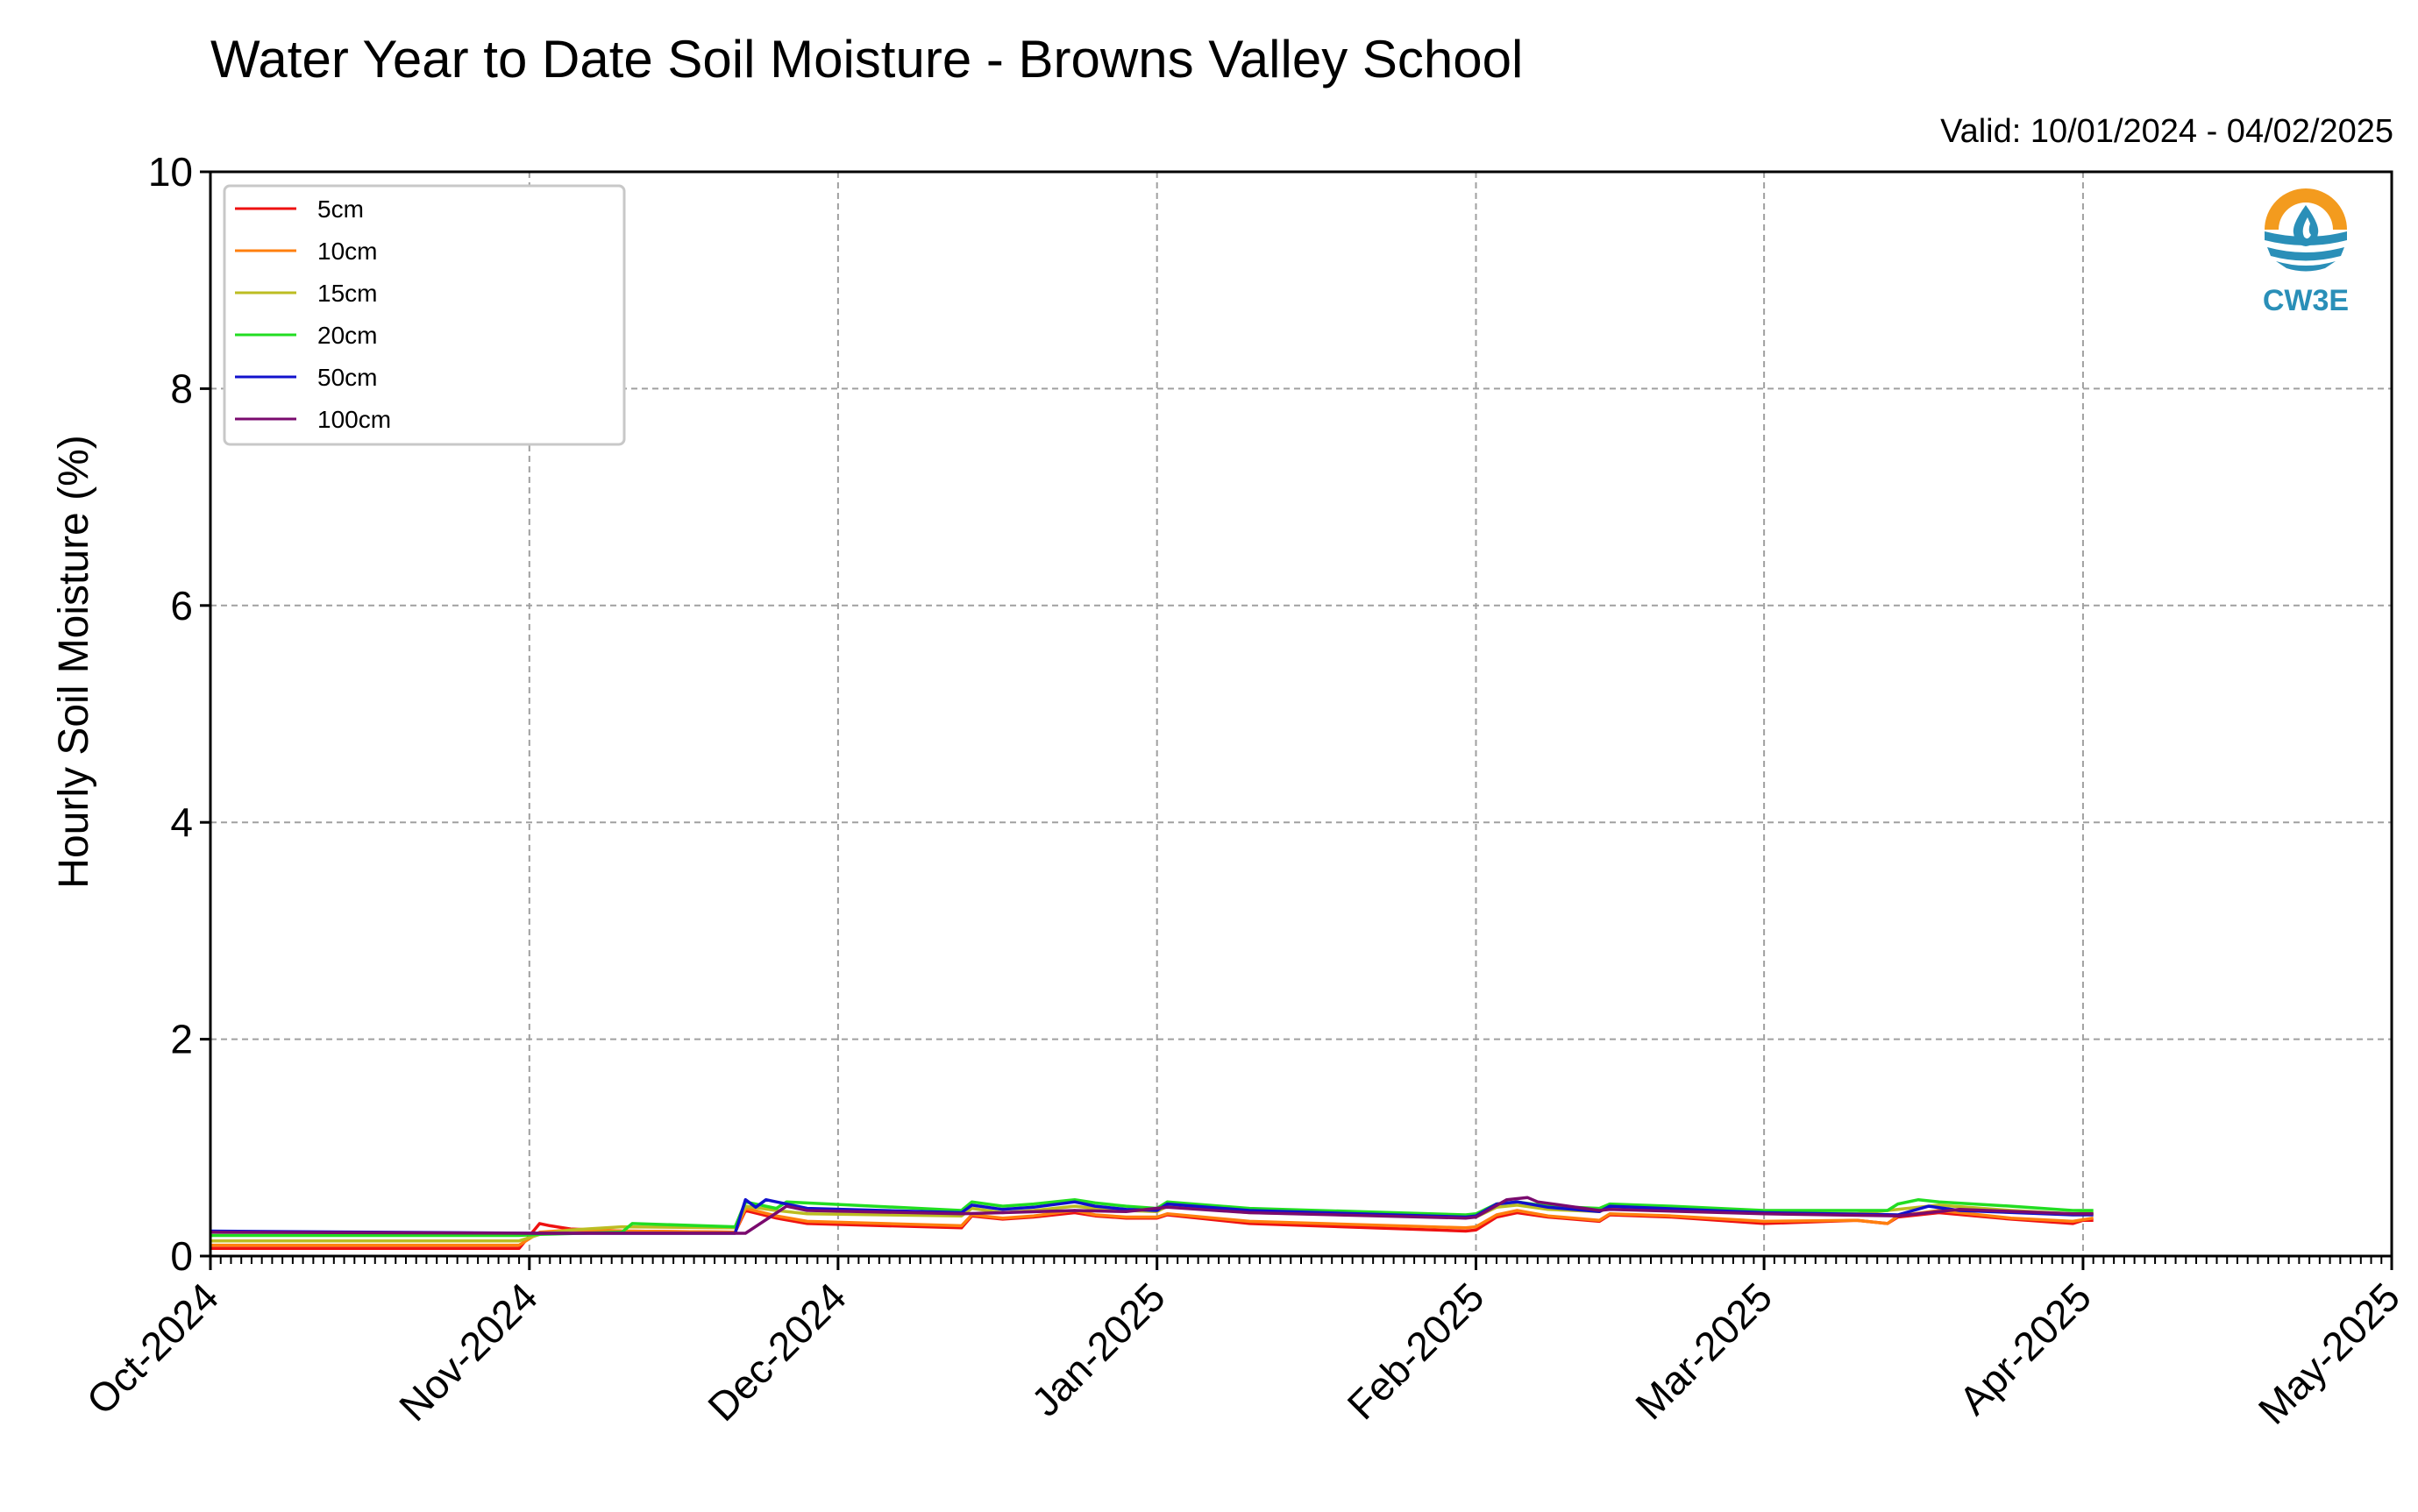 This screenshot has width=2418, height=1512. Describe the element at coordinates (74, 661) in the screenshot. I see `y-axis-label: Hourly Soil Moisture (%)` at that location.